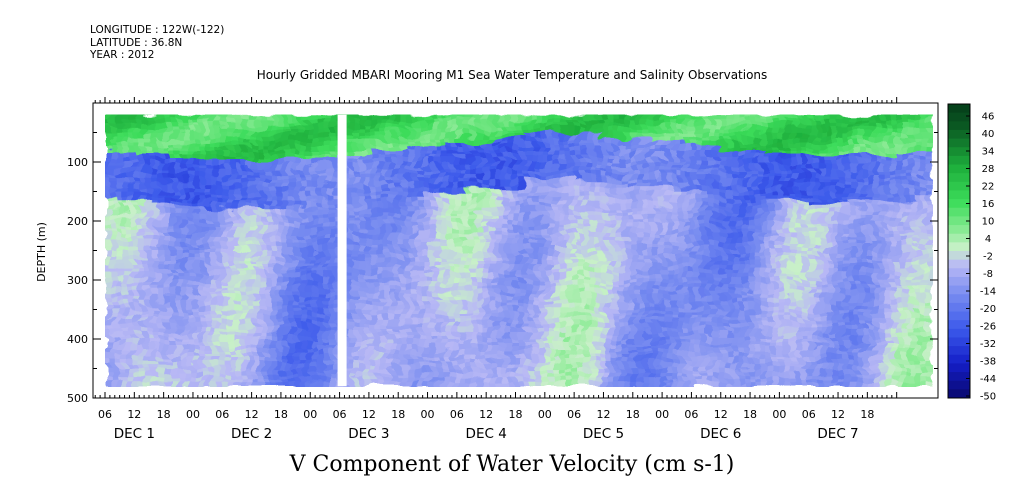 The height and width of the screenshot is (504, 1009). What do you see at coordinates (77, 339) in the screenshot?
I see `y-tick-label: 400` at bounding box center [77, 339].